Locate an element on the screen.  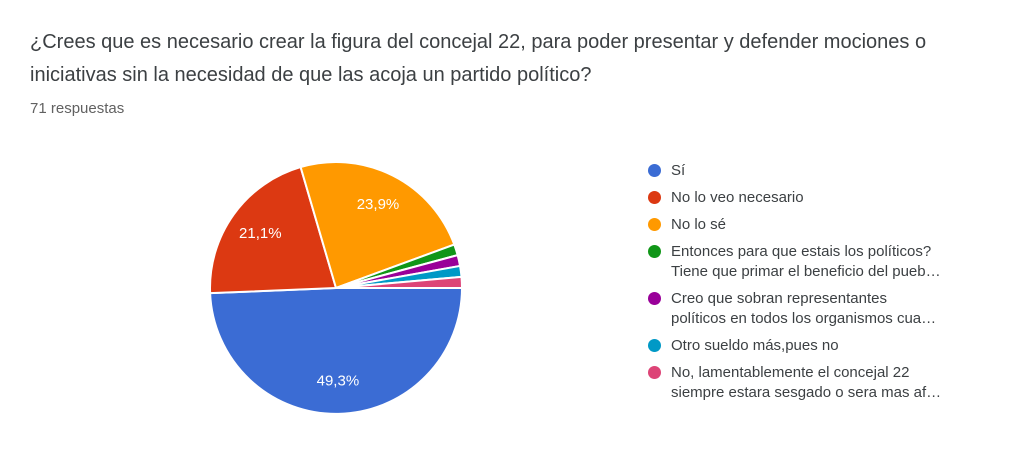
legend-label: No lo veo necesario is located at coordinates (737, 197).